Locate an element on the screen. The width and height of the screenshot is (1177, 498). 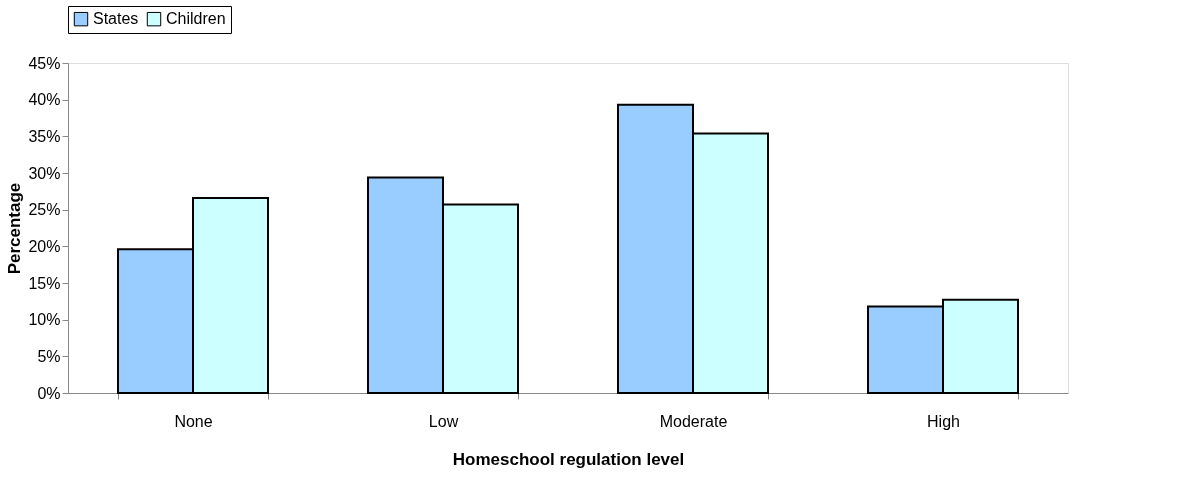
x-tick-label: None is located at coordinates (193, 421).